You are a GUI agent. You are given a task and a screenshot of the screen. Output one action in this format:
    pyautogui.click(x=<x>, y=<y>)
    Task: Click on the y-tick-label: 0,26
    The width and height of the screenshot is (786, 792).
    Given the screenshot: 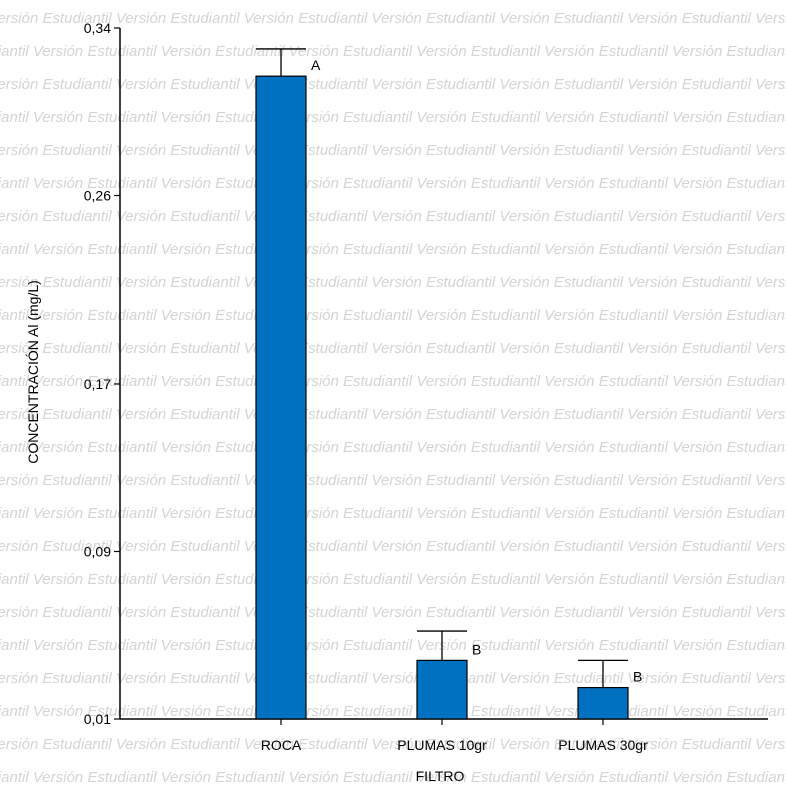 What is the action you would take?
    pyautogui.click(x=97, y=196)
    